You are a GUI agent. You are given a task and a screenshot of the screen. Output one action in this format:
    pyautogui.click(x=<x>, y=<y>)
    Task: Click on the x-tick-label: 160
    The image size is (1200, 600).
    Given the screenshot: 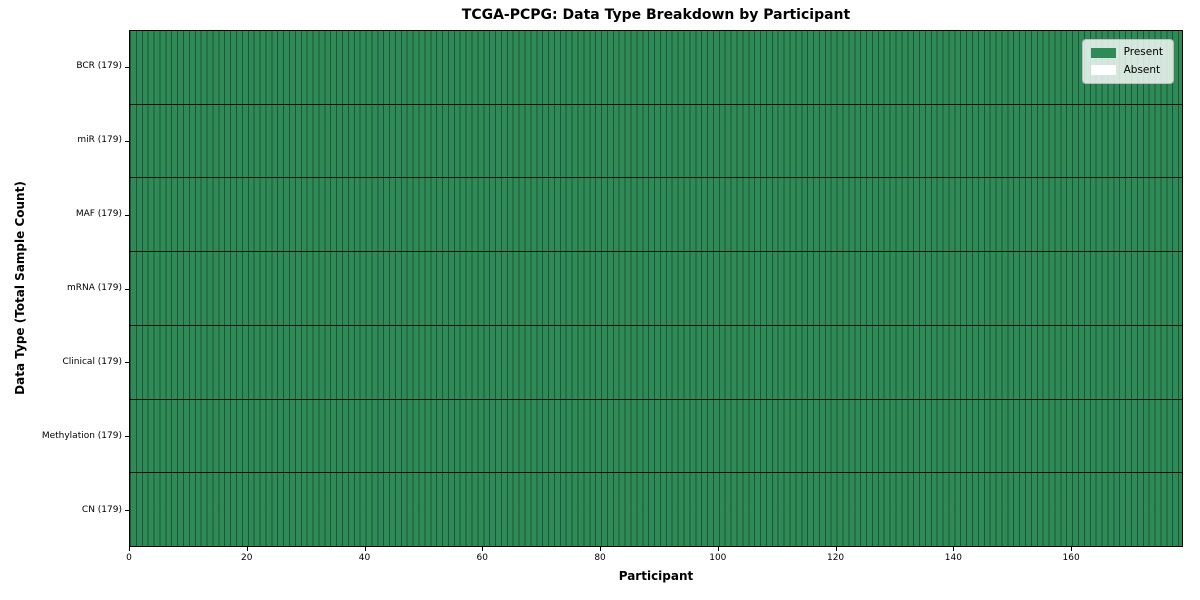 What is the action you would take?
    pyautogui.click(x=1071, y=558)
    